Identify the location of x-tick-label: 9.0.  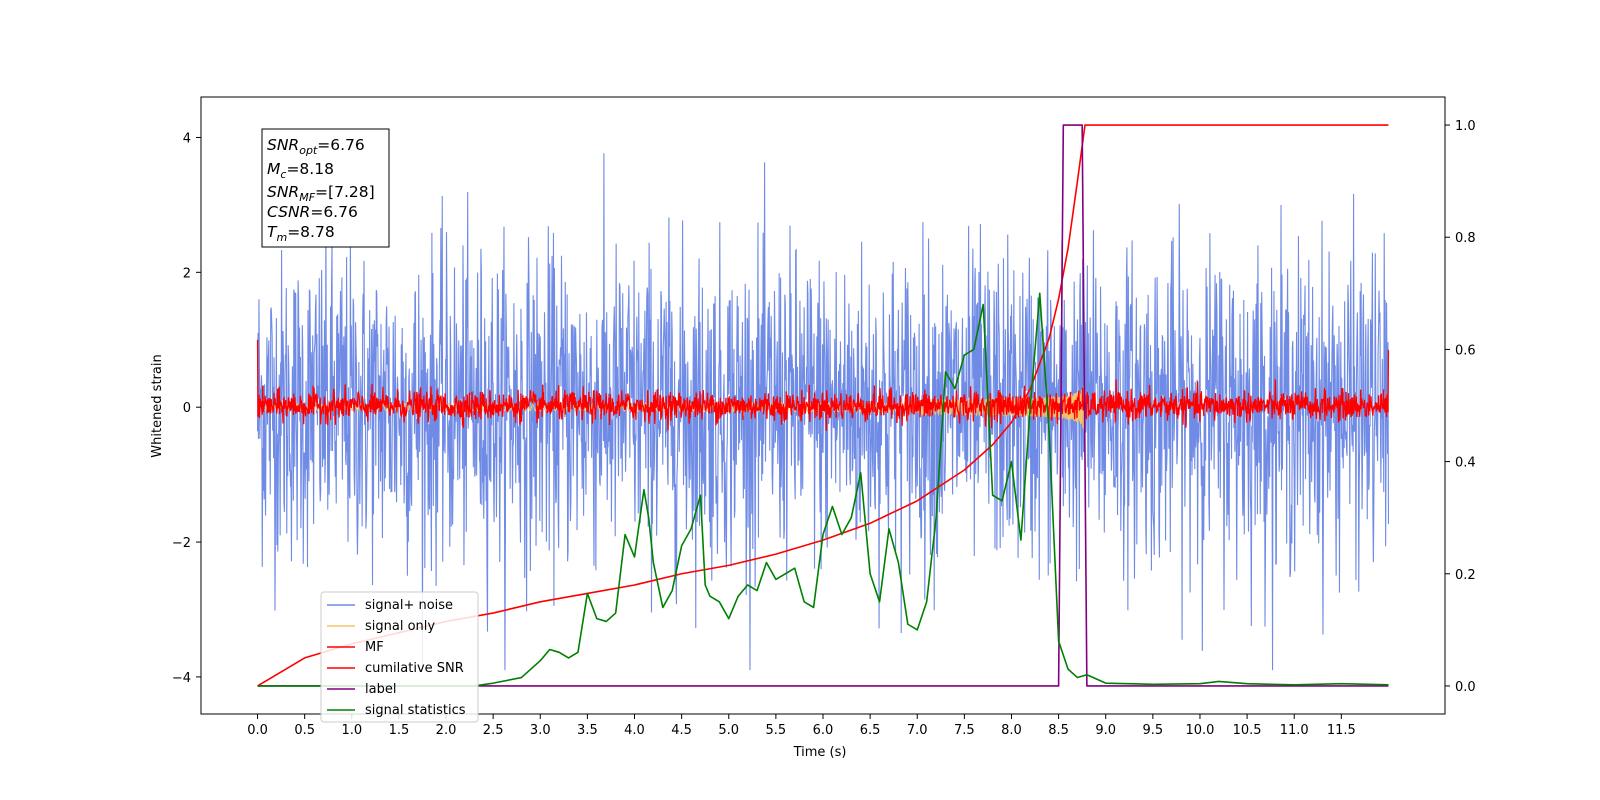
(1105, 730).